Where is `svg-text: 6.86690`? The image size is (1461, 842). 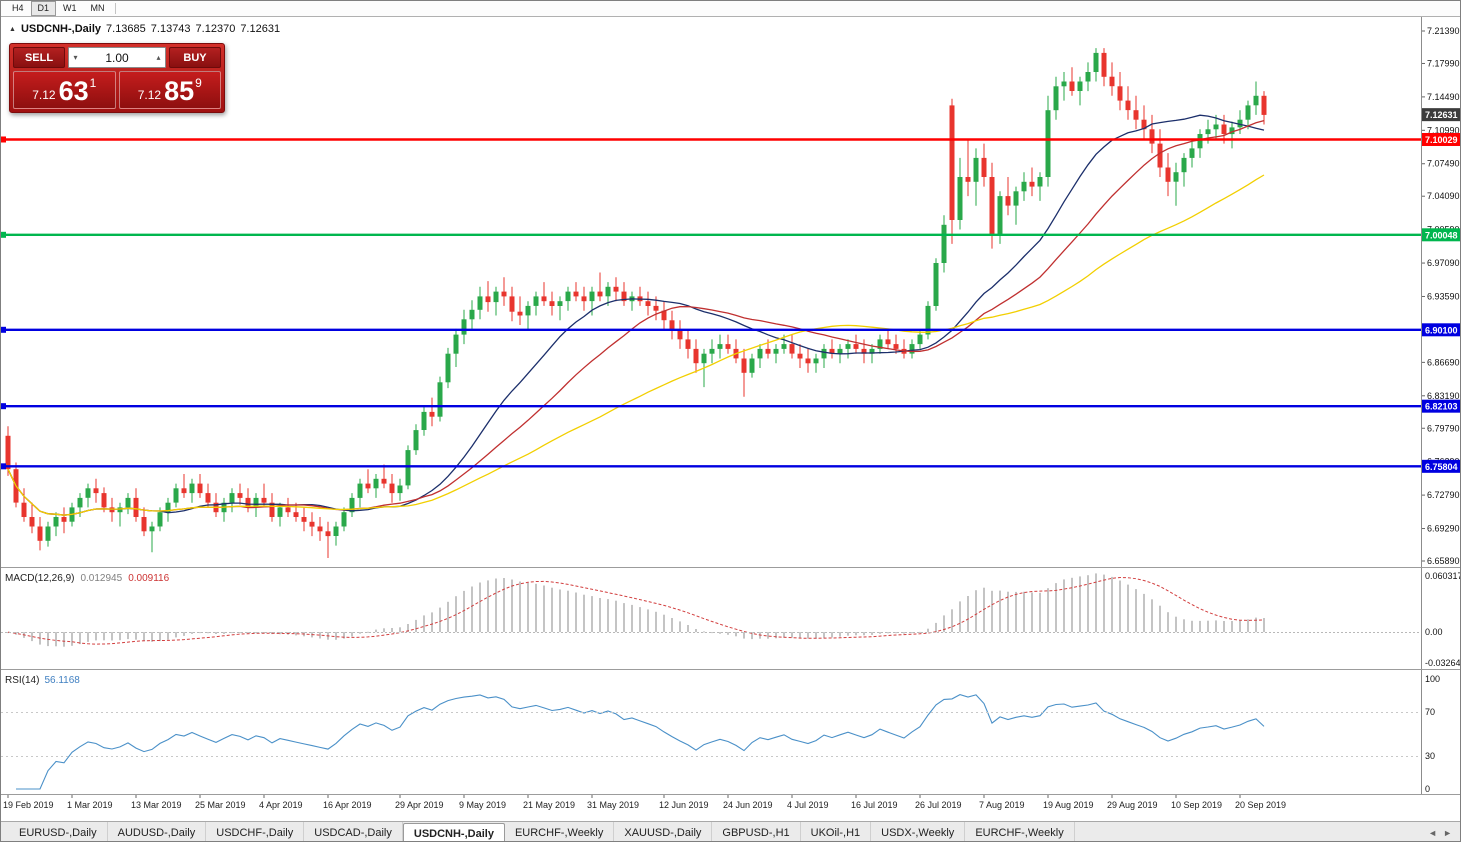 svg-text: 6.86690 is located at coordinates (1443, 362).